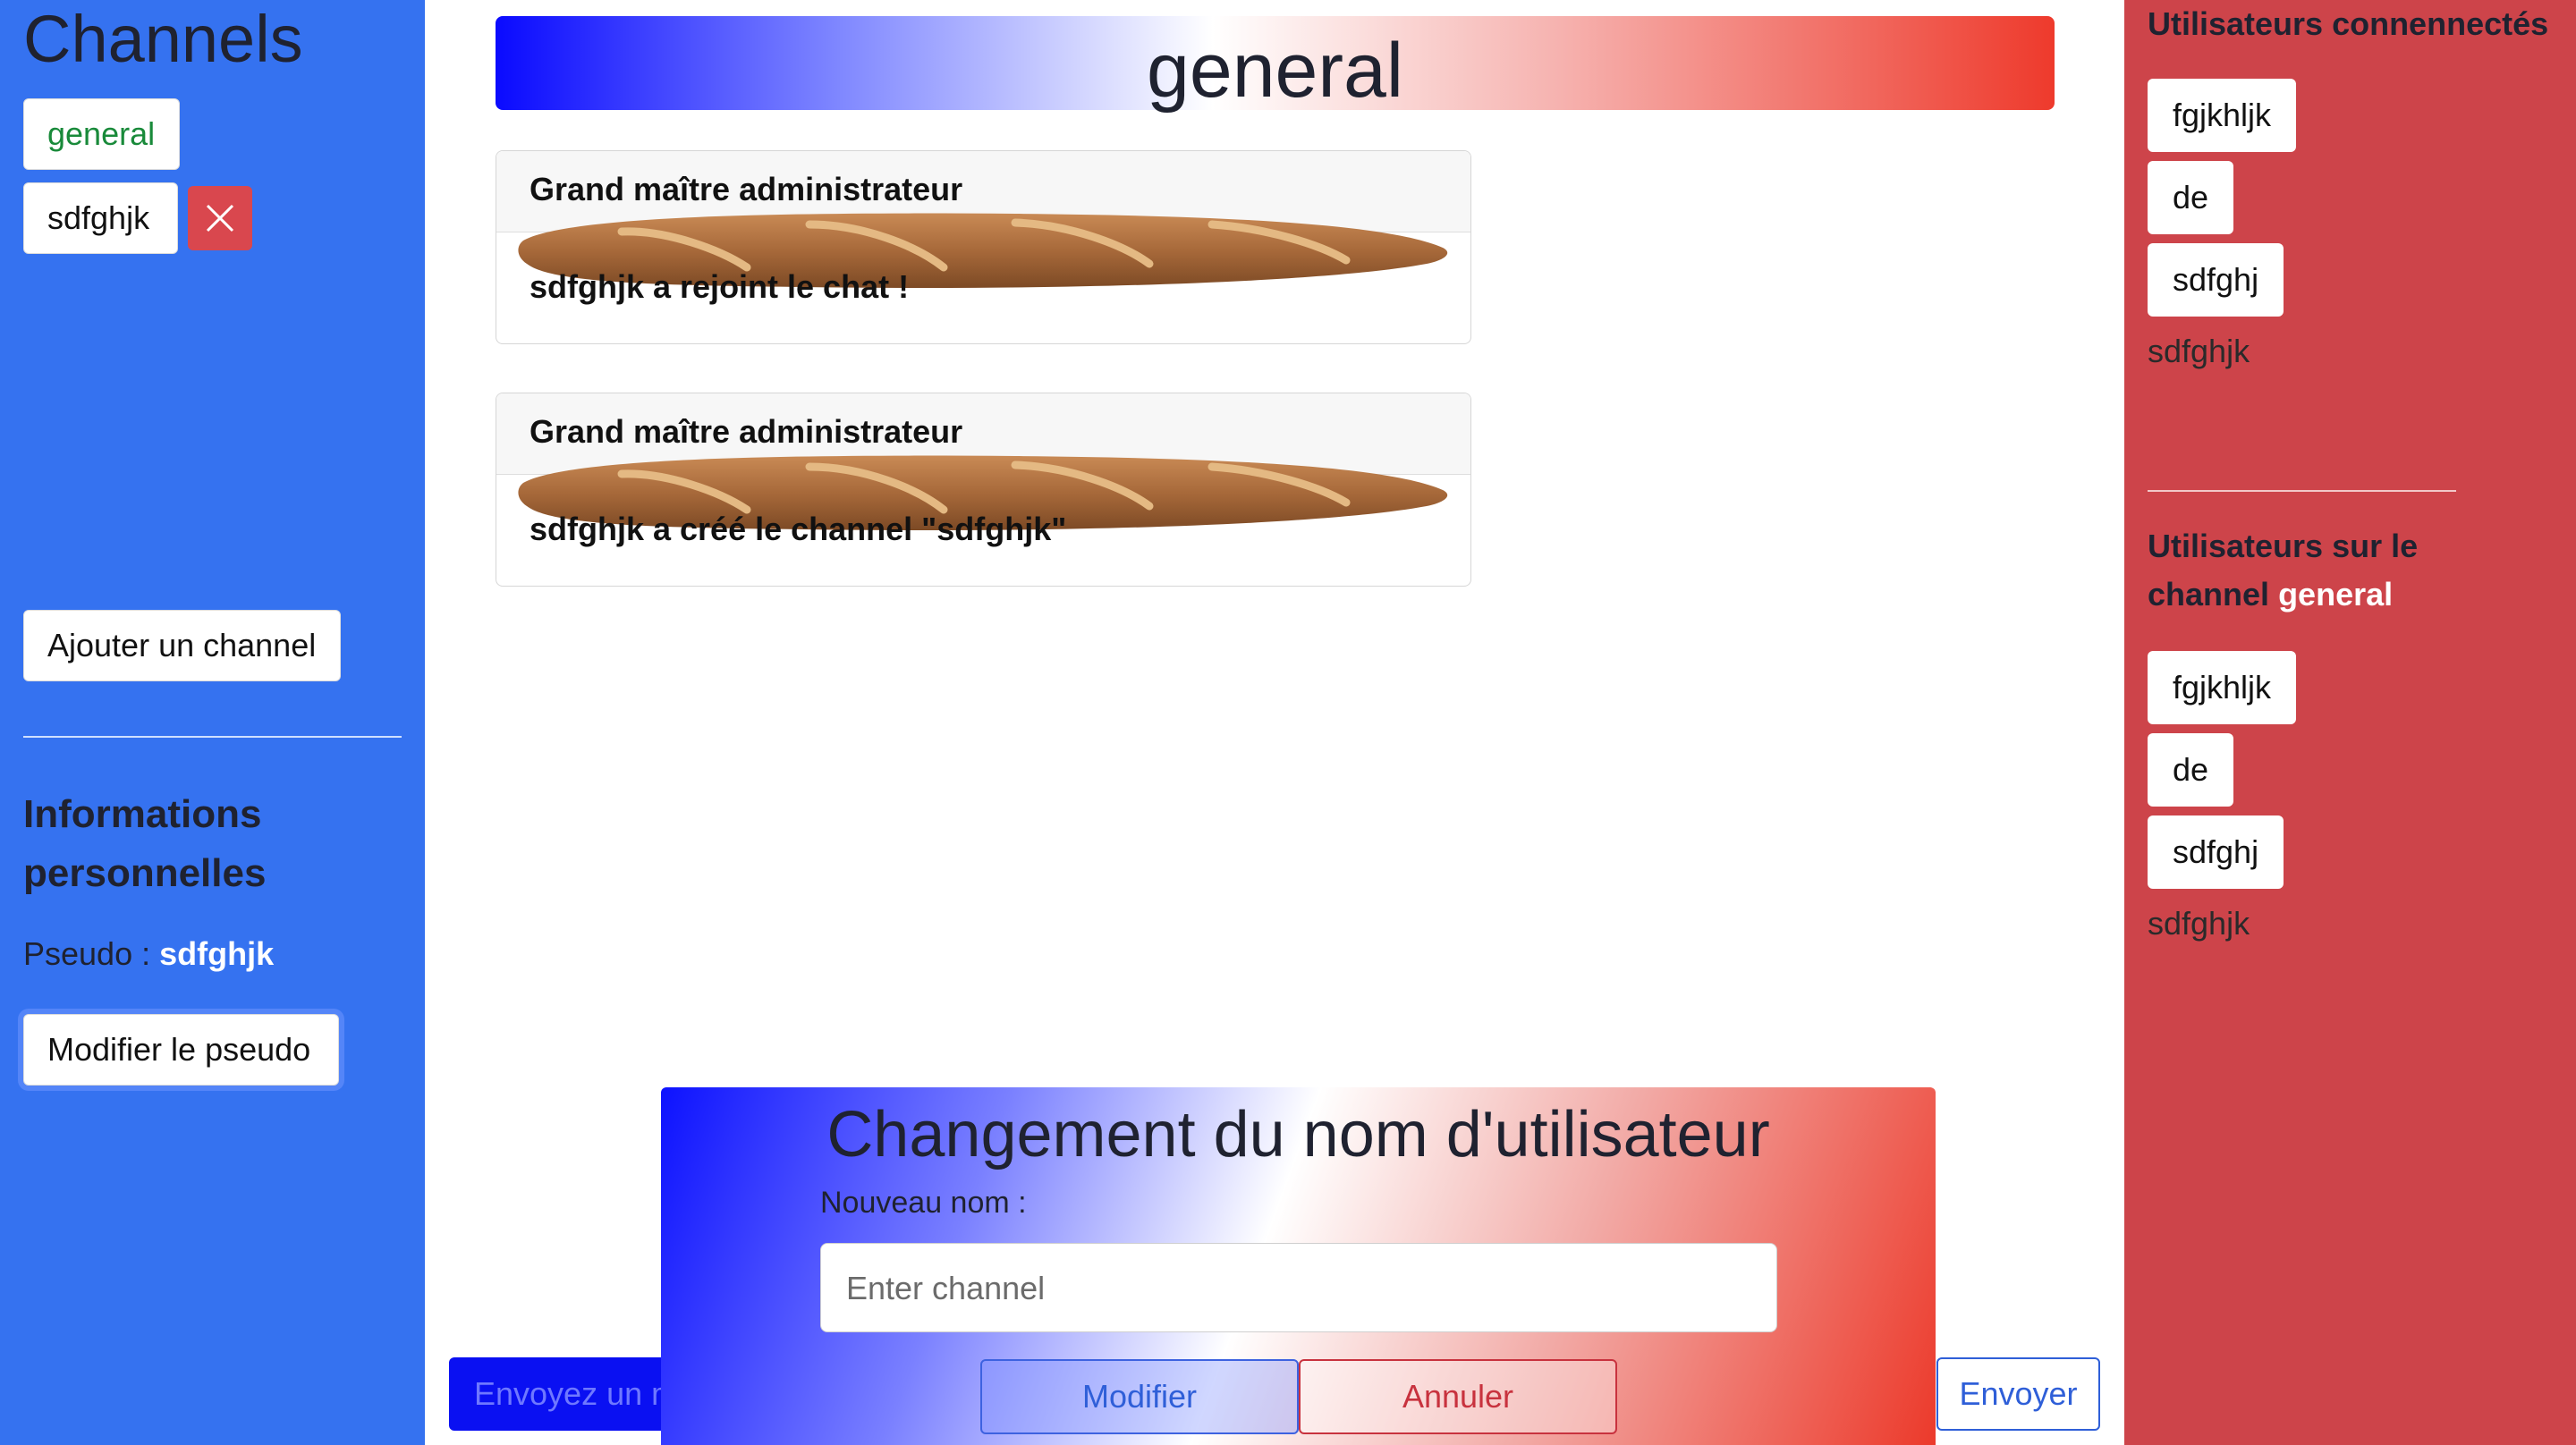 The width and height of the screenshot is (2576, 1445). I want to click on connected-user-button: fgjkhljk, so click(2222, 115).